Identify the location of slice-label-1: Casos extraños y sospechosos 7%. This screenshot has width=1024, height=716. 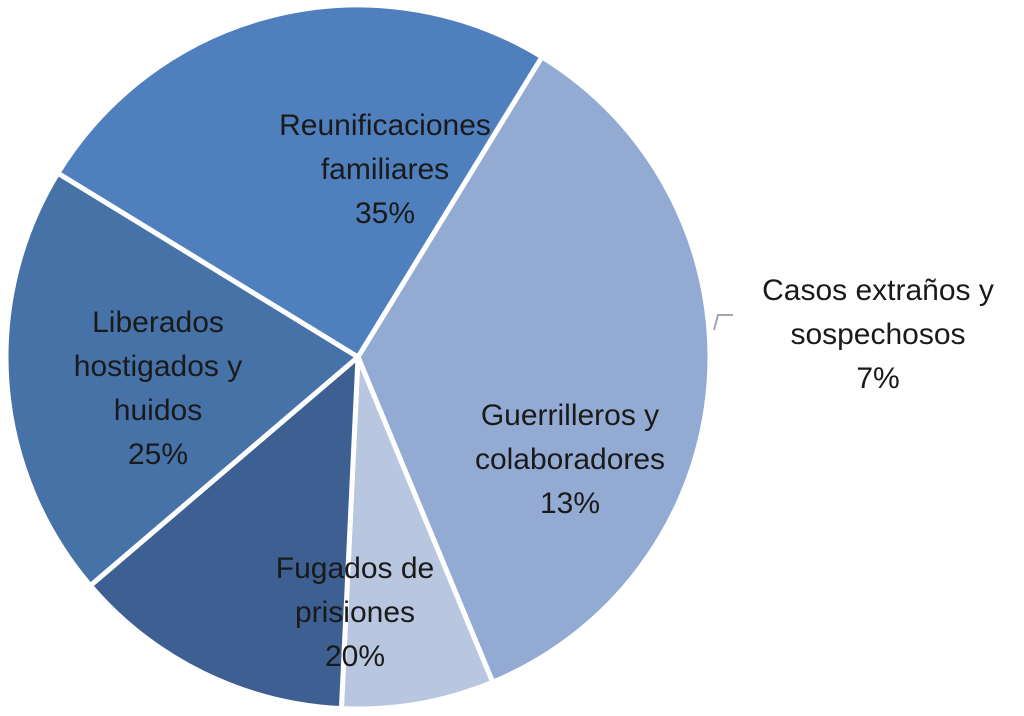
(878, 334).